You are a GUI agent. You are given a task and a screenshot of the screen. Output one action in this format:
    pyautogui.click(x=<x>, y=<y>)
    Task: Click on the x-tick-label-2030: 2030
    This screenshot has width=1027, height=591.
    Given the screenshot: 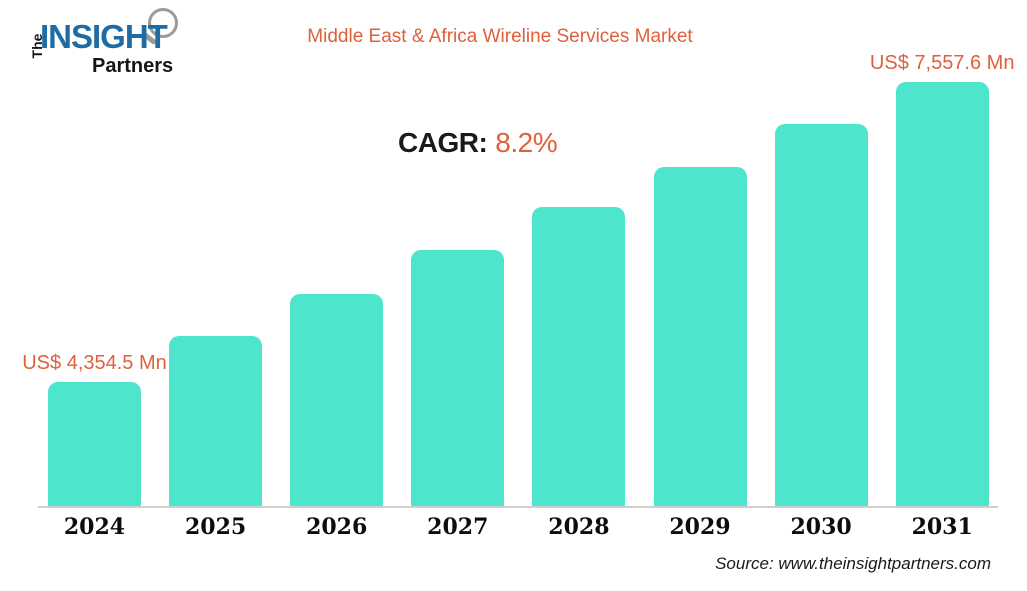 What is the action you would take?
    pyautogui.click(x=821, y=527)
    